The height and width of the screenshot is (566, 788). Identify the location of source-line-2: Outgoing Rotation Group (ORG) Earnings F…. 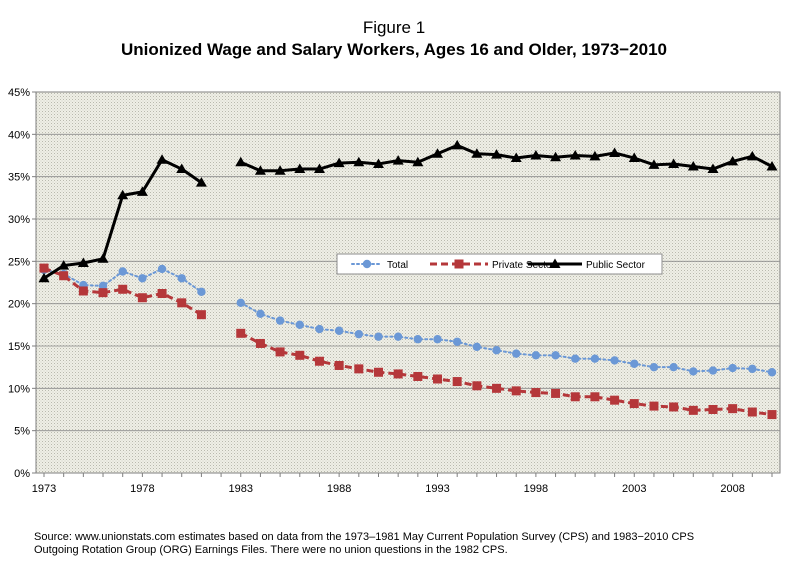
(271, 550).